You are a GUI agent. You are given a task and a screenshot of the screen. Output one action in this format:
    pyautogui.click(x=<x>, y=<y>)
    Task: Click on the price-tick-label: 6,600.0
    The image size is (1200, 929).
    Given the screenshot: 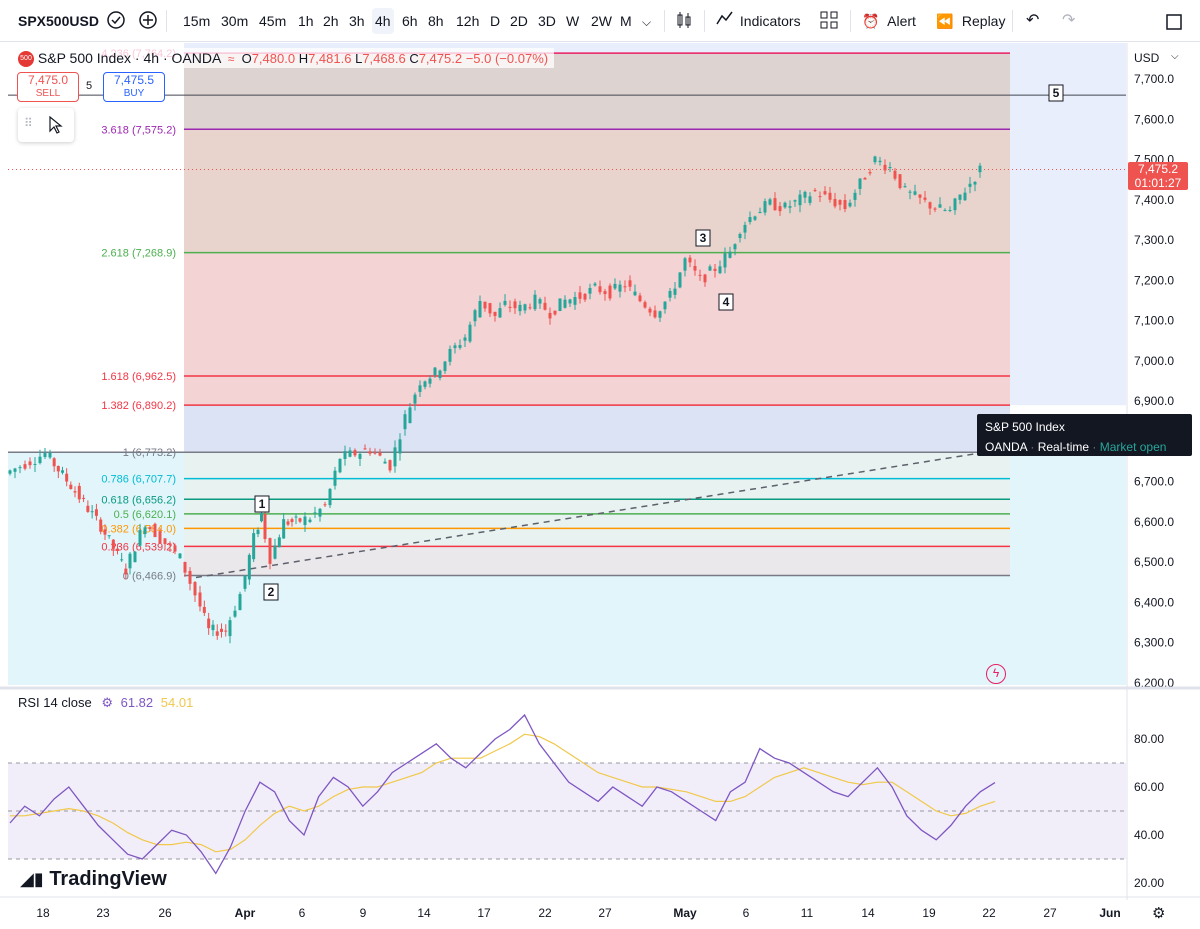 What is the action you would take?
    pyautogui.click(x=1154, y=522)
    